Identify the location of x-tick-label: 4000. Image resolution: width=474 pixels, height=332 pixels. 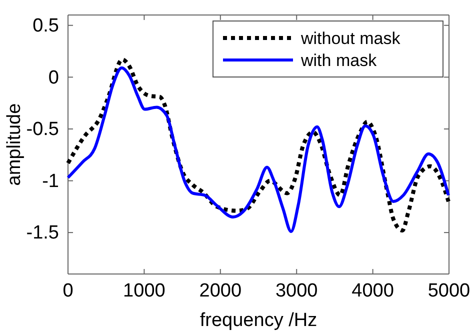
(373, 291).